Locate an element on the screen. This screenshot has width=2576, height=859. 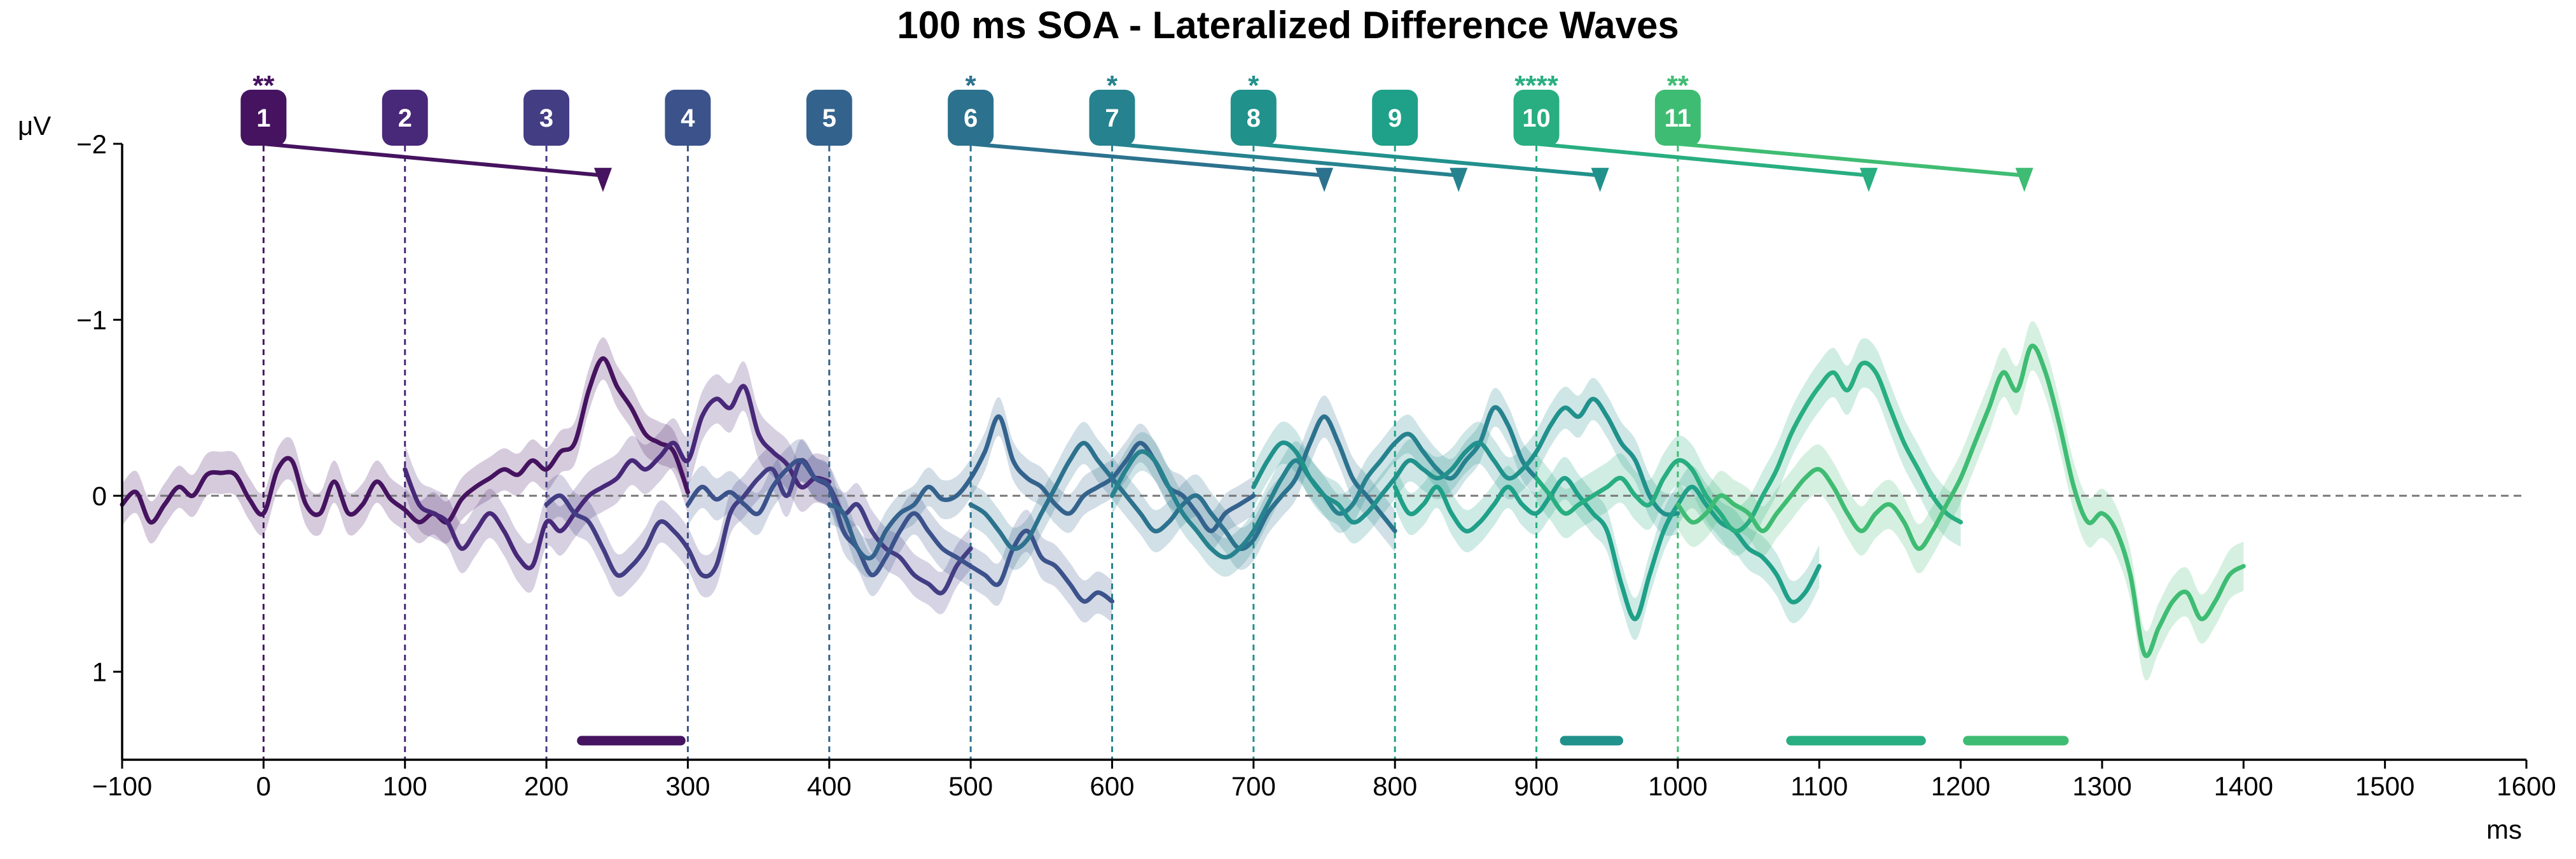
onset-badge-label-3: 3 is located at coordinates (546, 118).